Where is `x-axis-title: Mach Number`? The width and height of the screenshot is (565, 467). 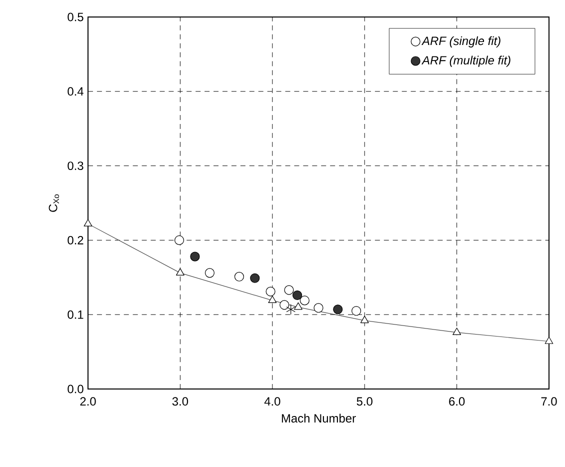
x-axis-title: Mach Number is located at coordinates (319, 418).